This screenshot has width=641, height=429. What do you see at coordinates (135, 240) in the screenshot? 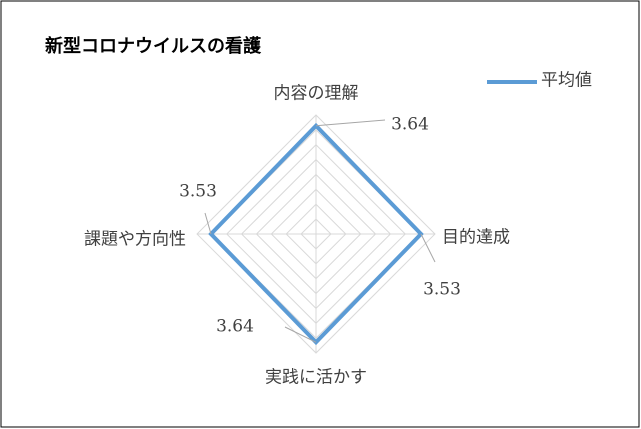
I see `category-label: 課題や方向性` at bounding box center [135, 240].